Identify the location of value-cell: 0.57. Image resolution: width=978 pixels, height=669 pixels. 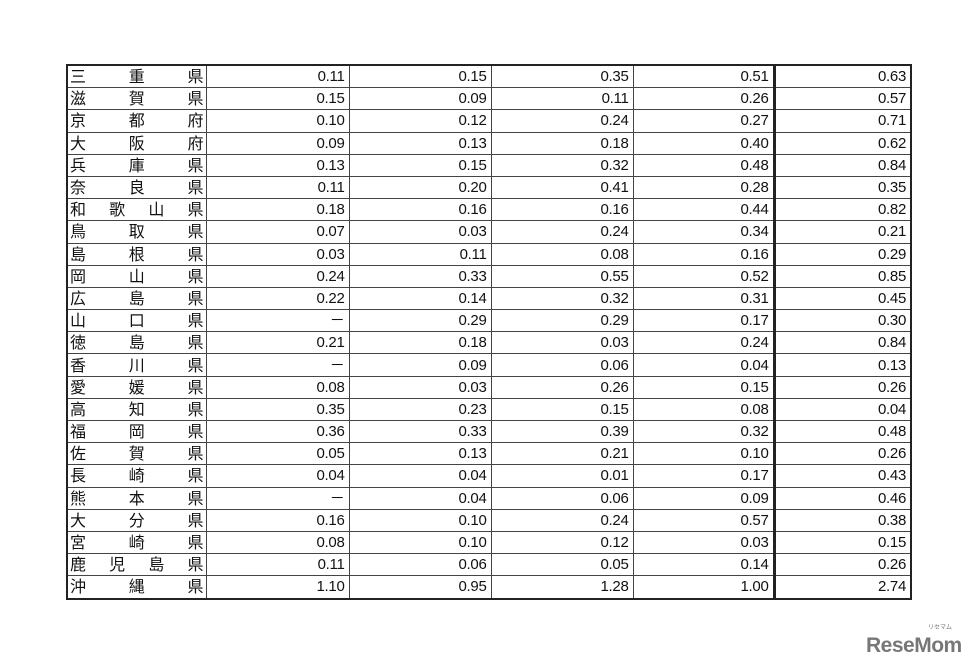
(842, 99).